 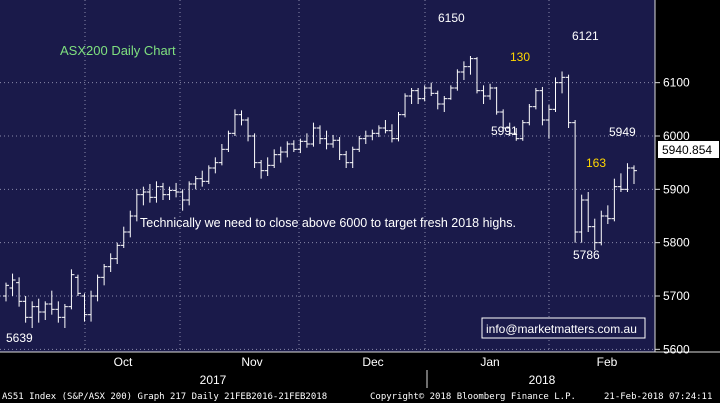 What do you see at coordinates (542, 380) in the screenshot?
I see `year-label: 2018` at bounding box center [542, 380].